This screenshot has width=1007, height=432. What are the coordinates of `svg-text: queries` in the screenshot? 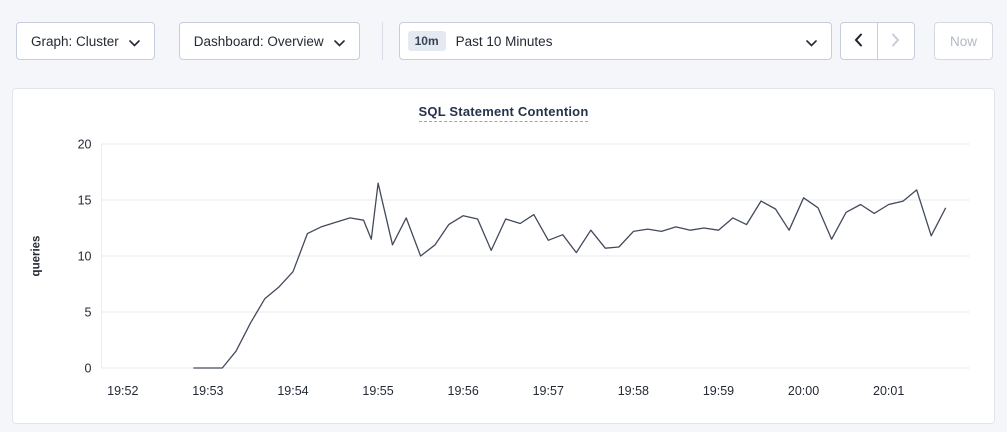 It's located at (37, 256).